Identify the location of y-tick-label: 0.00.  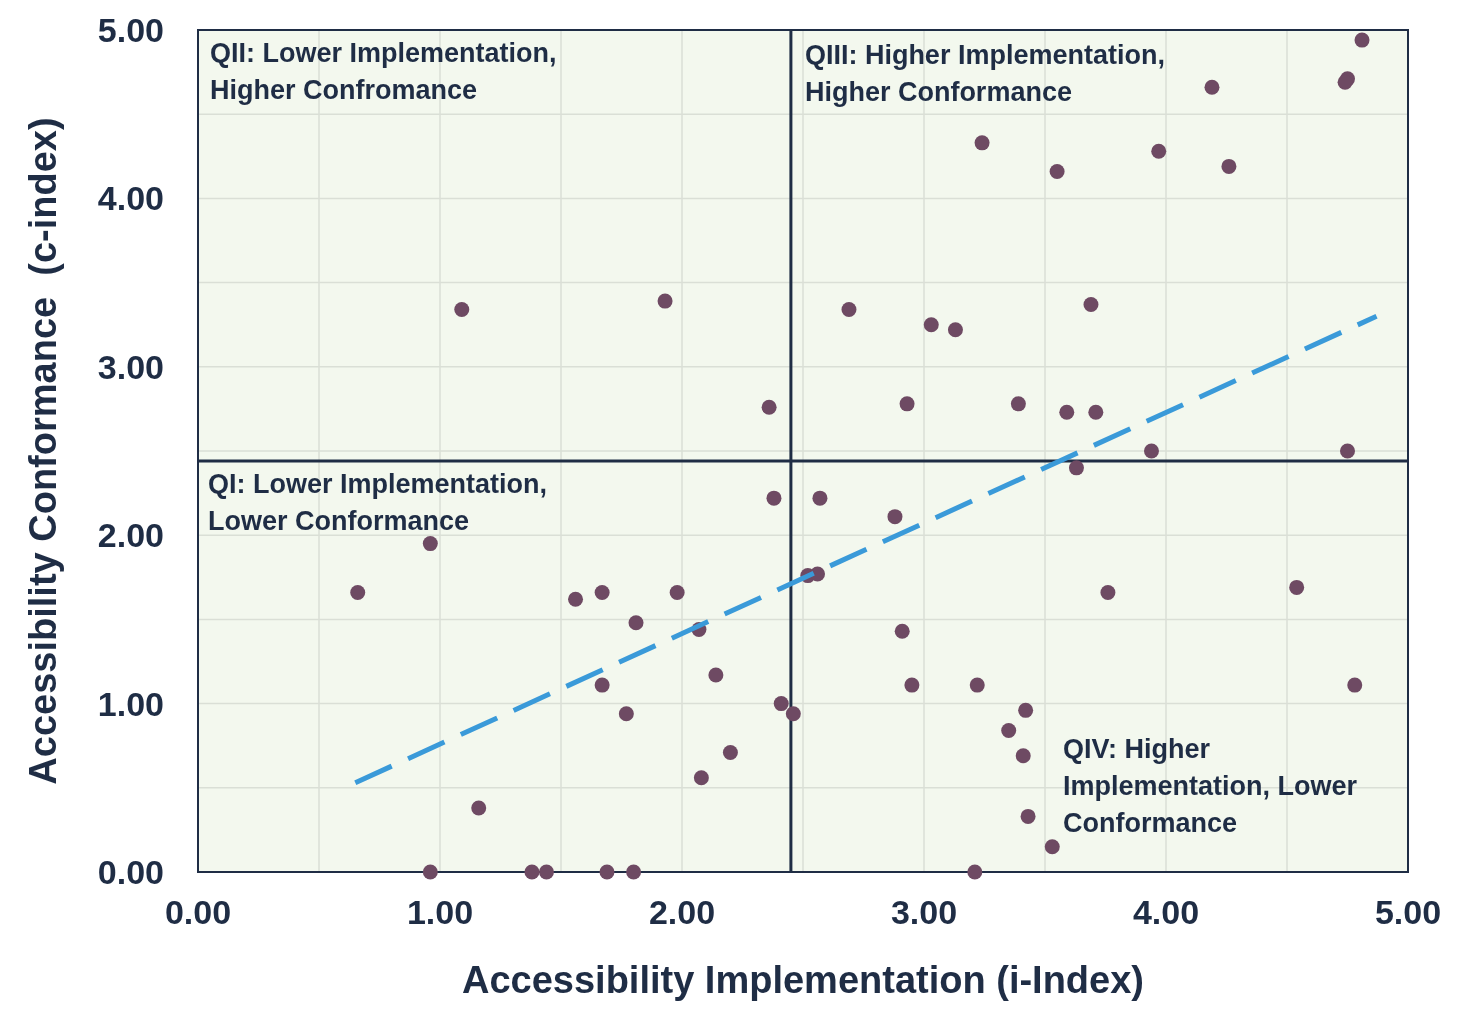
(130, 872).